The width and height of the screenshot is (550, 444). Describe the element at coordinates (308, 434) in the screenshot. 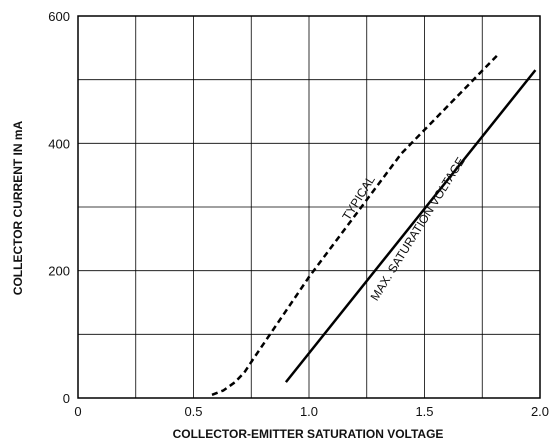

I see `x-axis-title: COLLECTOR-EMITTER SATURATION VOLTAGE` at that location.